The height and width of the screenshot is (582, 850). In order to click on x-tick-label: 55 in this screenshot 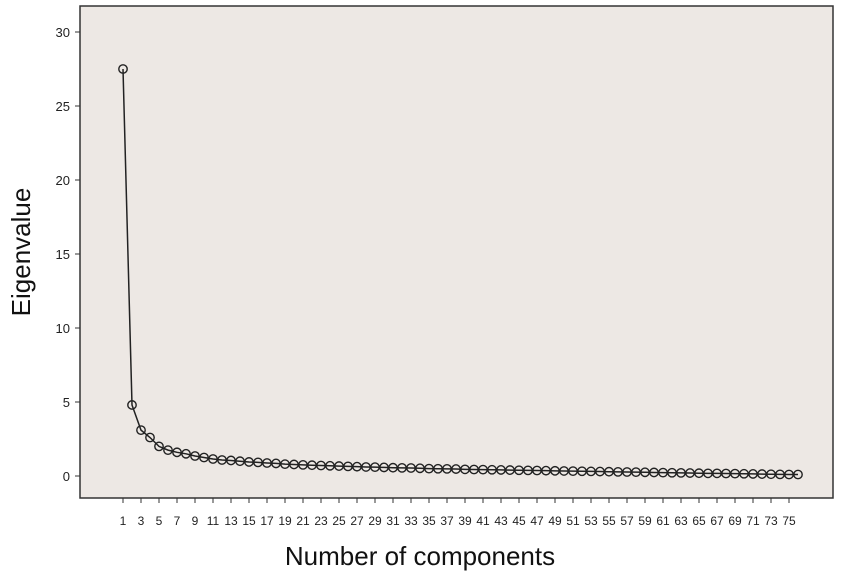, I will do `click(609, 521)`.